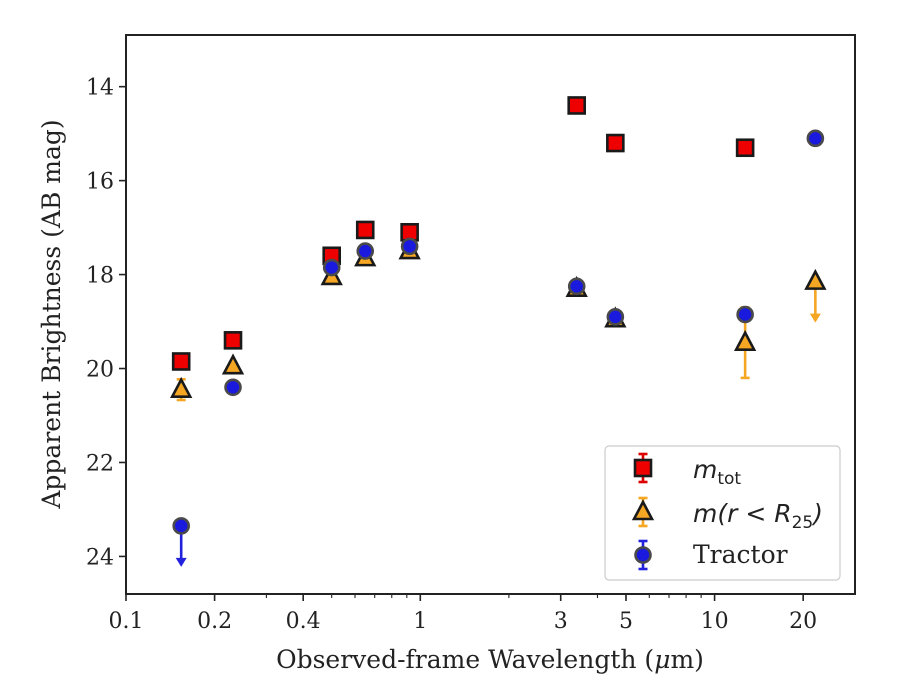 This screenshot has width=900, height=700. I want to click on x-tick-label: 3, so click(561, 621).